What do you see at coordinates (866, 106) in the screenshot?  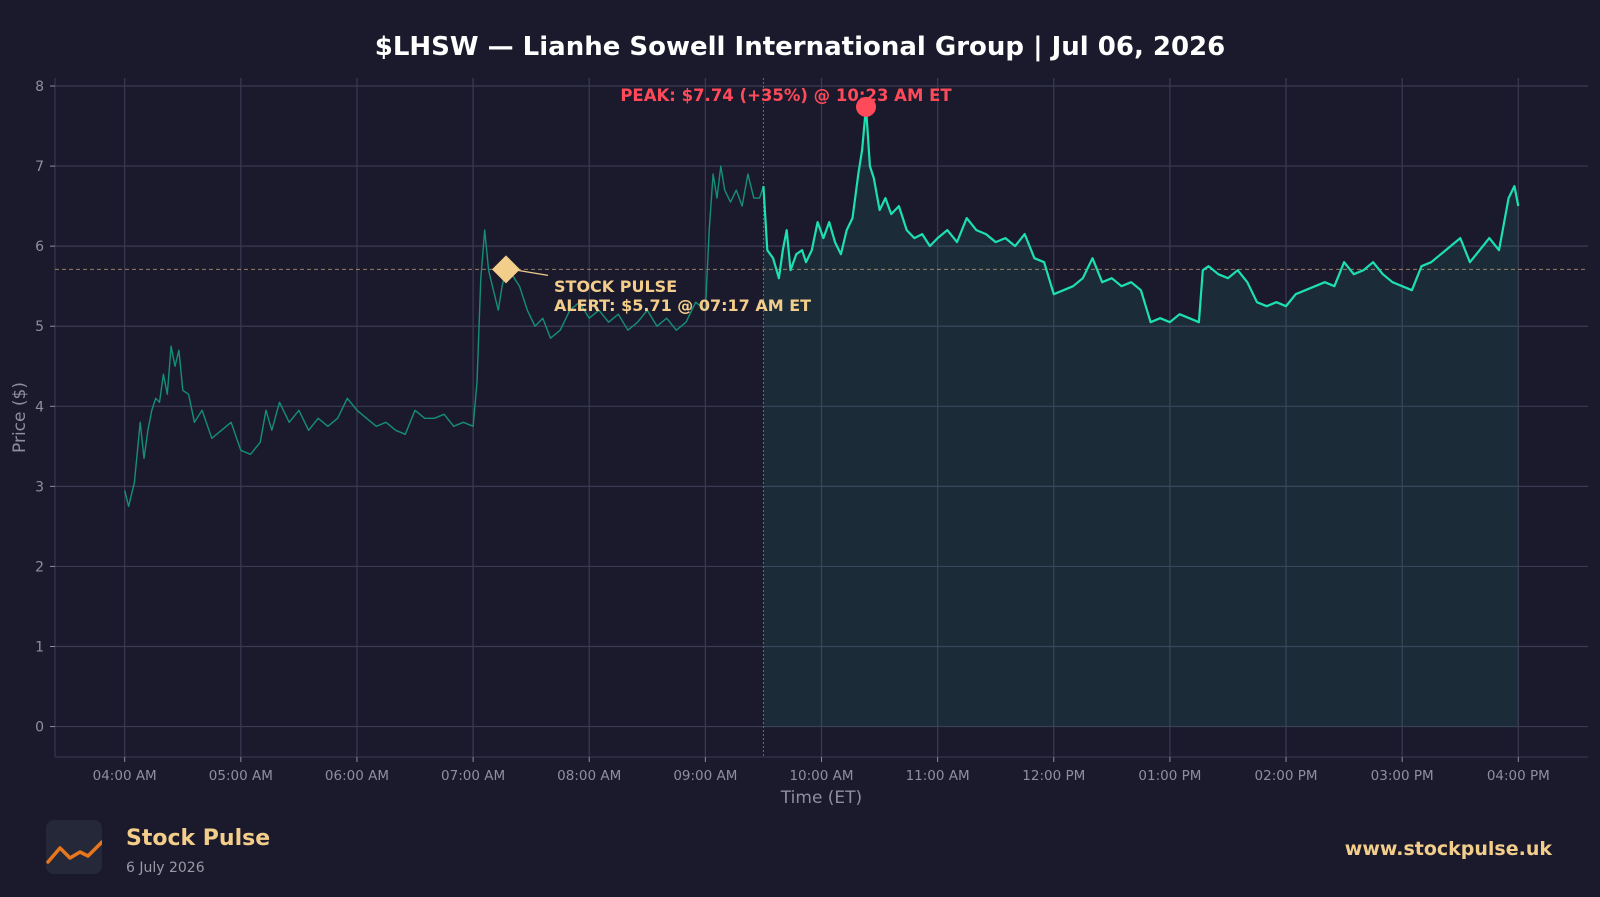 I see `peak-marker` at bounding box center [866, 106].